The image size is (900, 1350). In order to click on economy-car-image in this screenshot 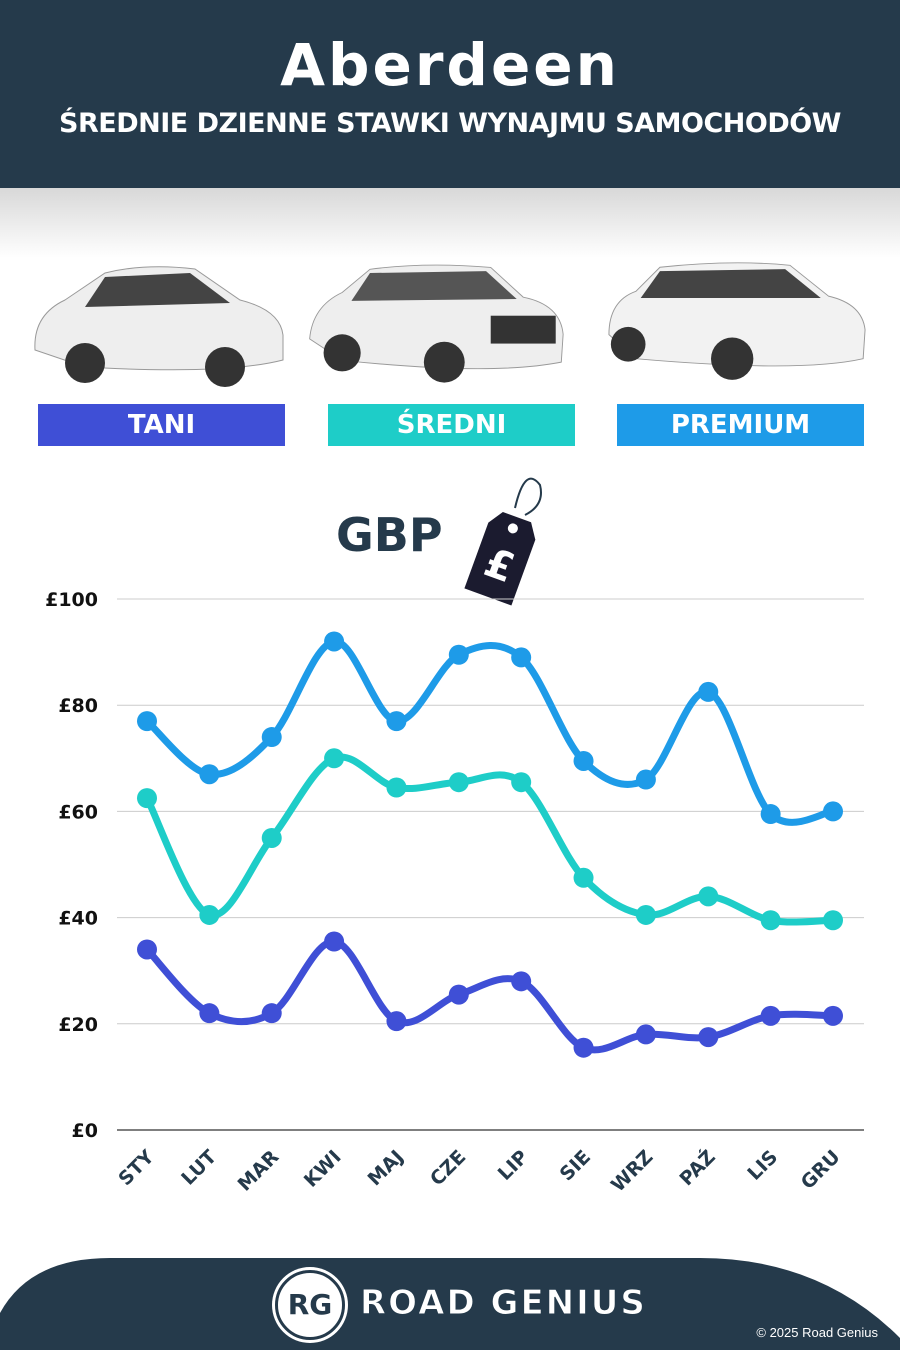, I will do `click(159, 326)`.